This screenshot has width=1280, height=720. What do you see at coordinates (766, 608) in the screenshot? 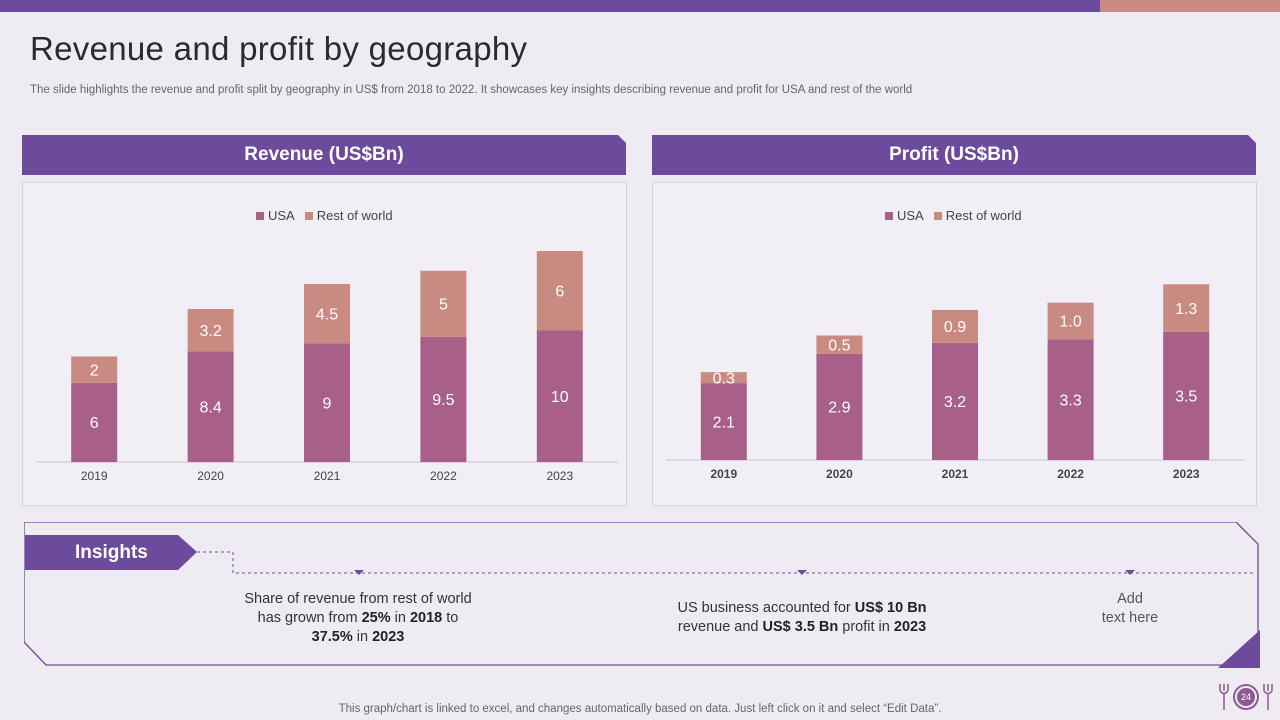
I see `insight-2-text: US business accounted for` at bounding box center [766, 608].